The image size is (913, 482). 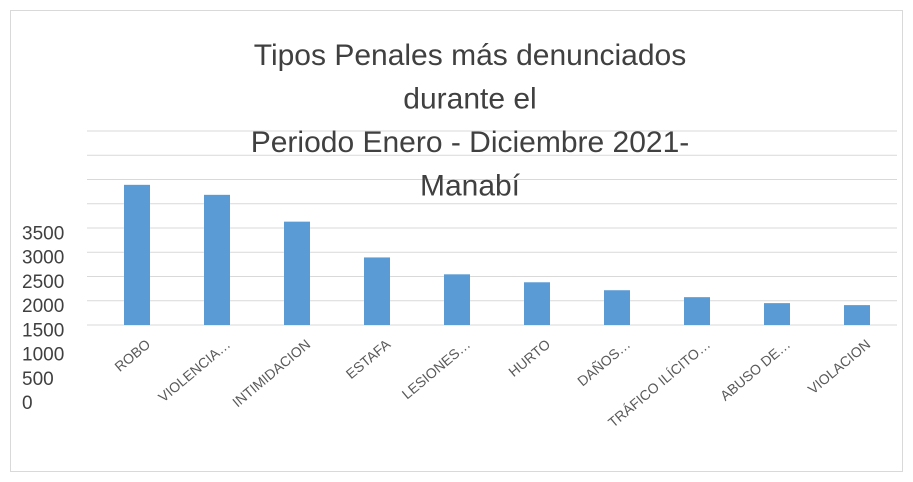 What do you see at coordinates (43, 306) in the screenshot?
I see `y-tick-label: 2000` at bounding box center [43, 306].